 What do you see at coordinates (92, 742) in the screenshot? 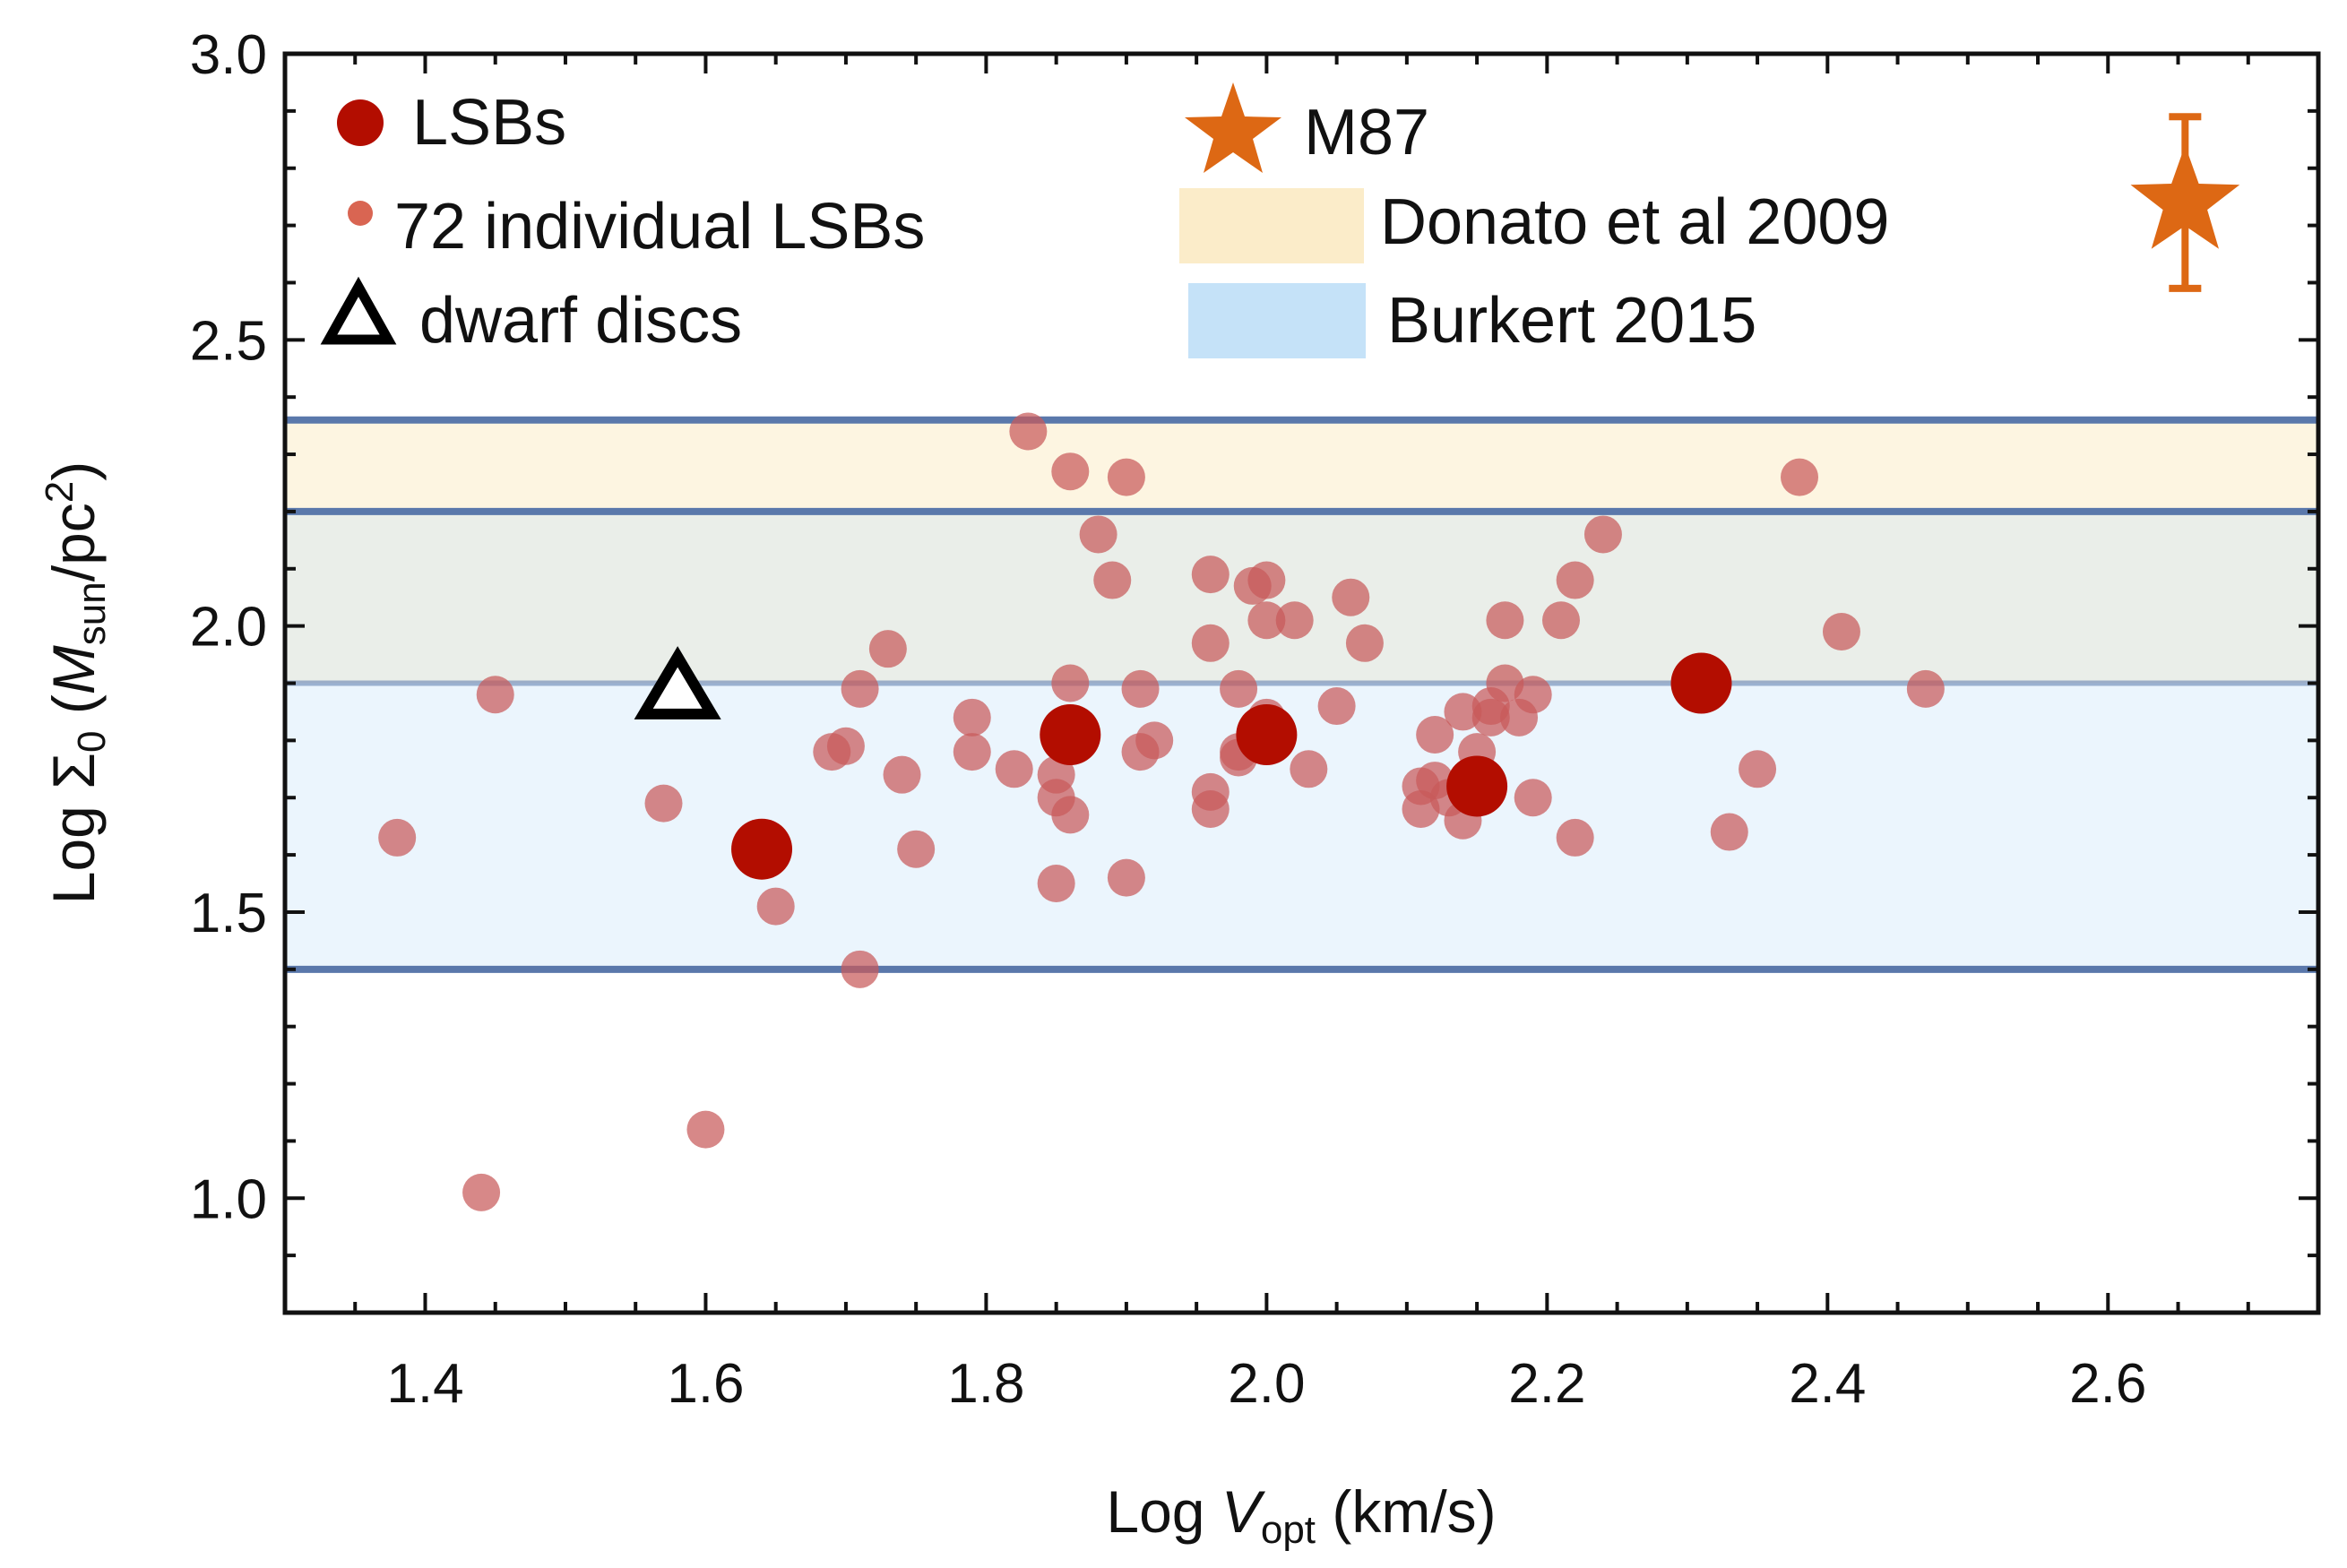
I see `y-axis-title-zero: 0` at bounding box center [92, 742].